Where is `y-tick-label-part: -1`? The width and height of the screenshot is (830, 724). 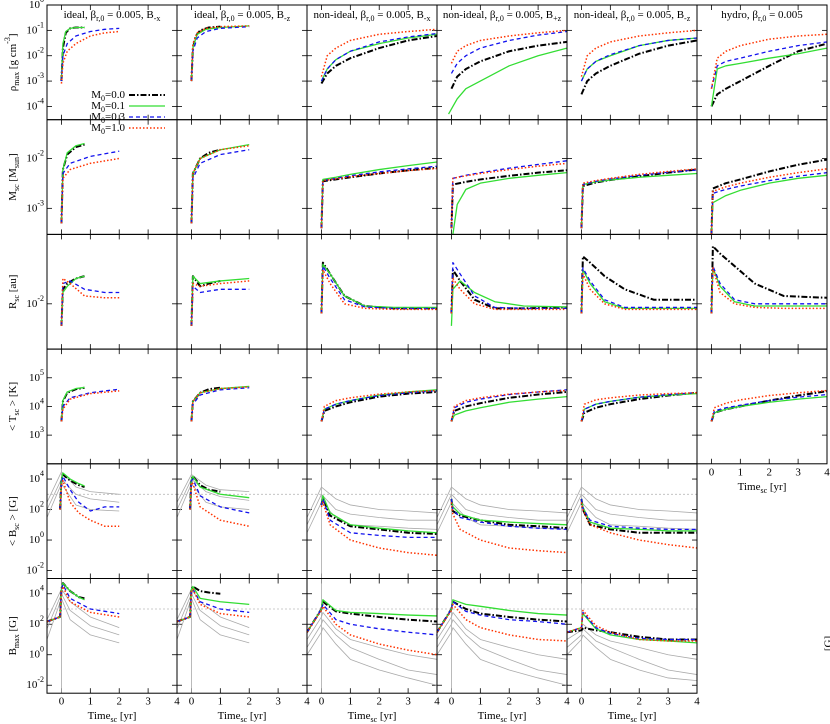
y-tick-label-part: -1 is located at coordinates (40, 25).